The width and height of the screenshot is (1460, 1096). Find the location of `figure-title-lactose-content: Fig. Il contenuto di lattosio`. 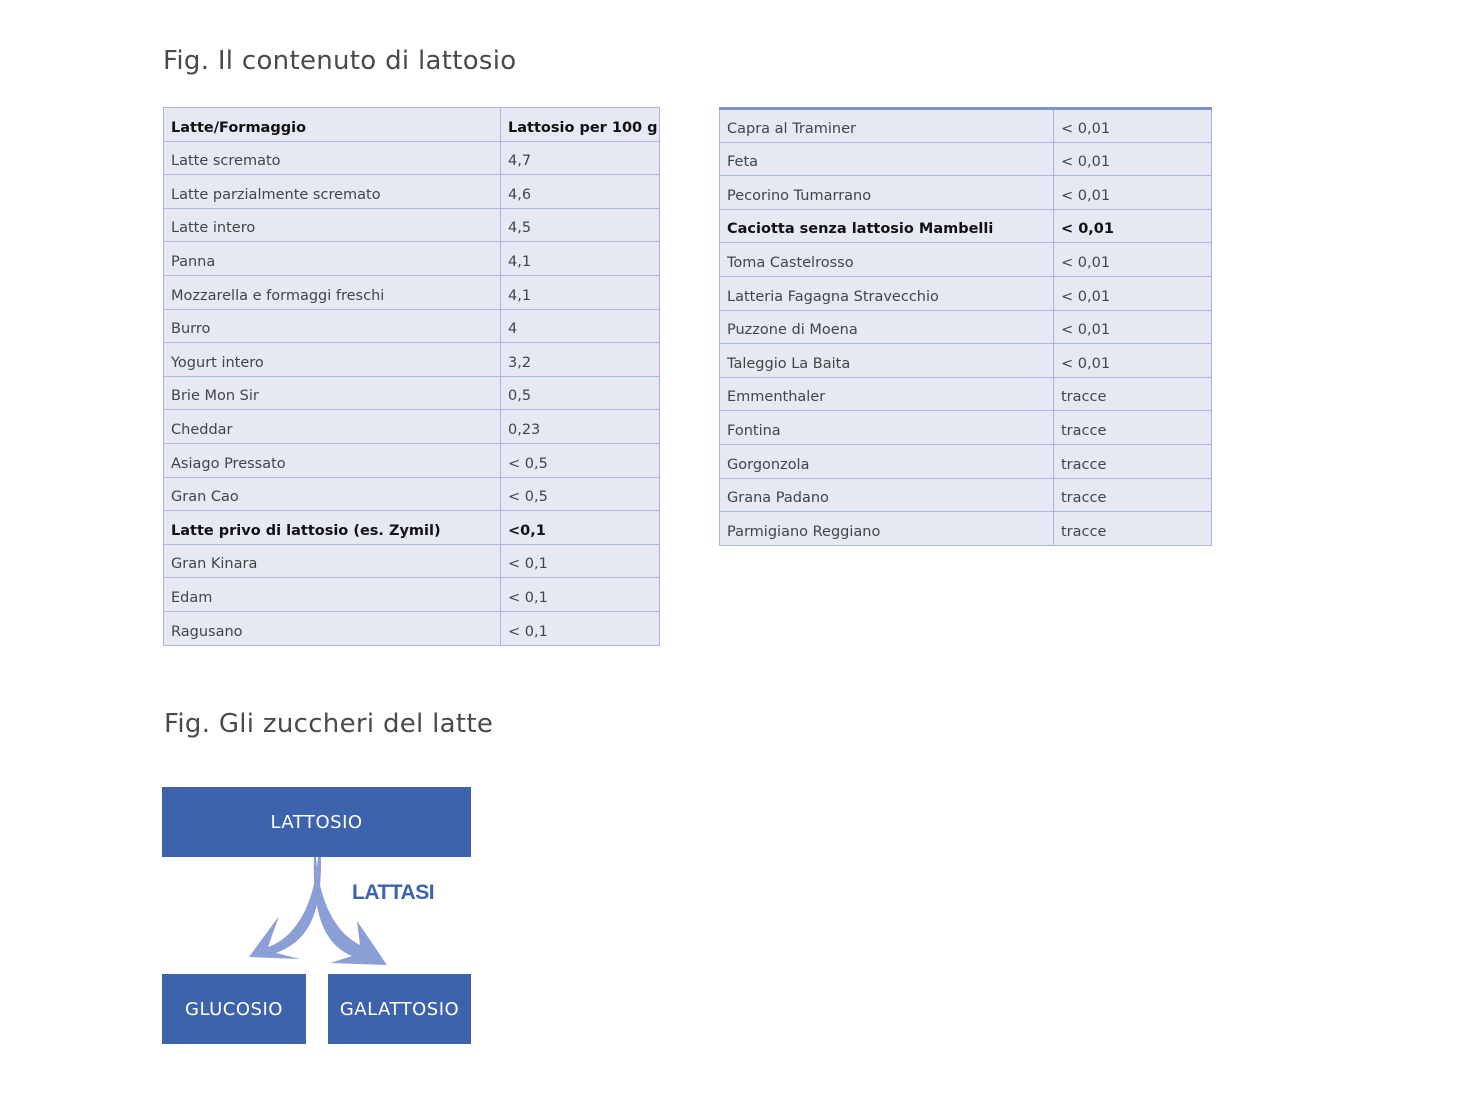

figure-title-lactose-content: Fig. Il contenuto di lattosio is located at coordinates (340, 61).